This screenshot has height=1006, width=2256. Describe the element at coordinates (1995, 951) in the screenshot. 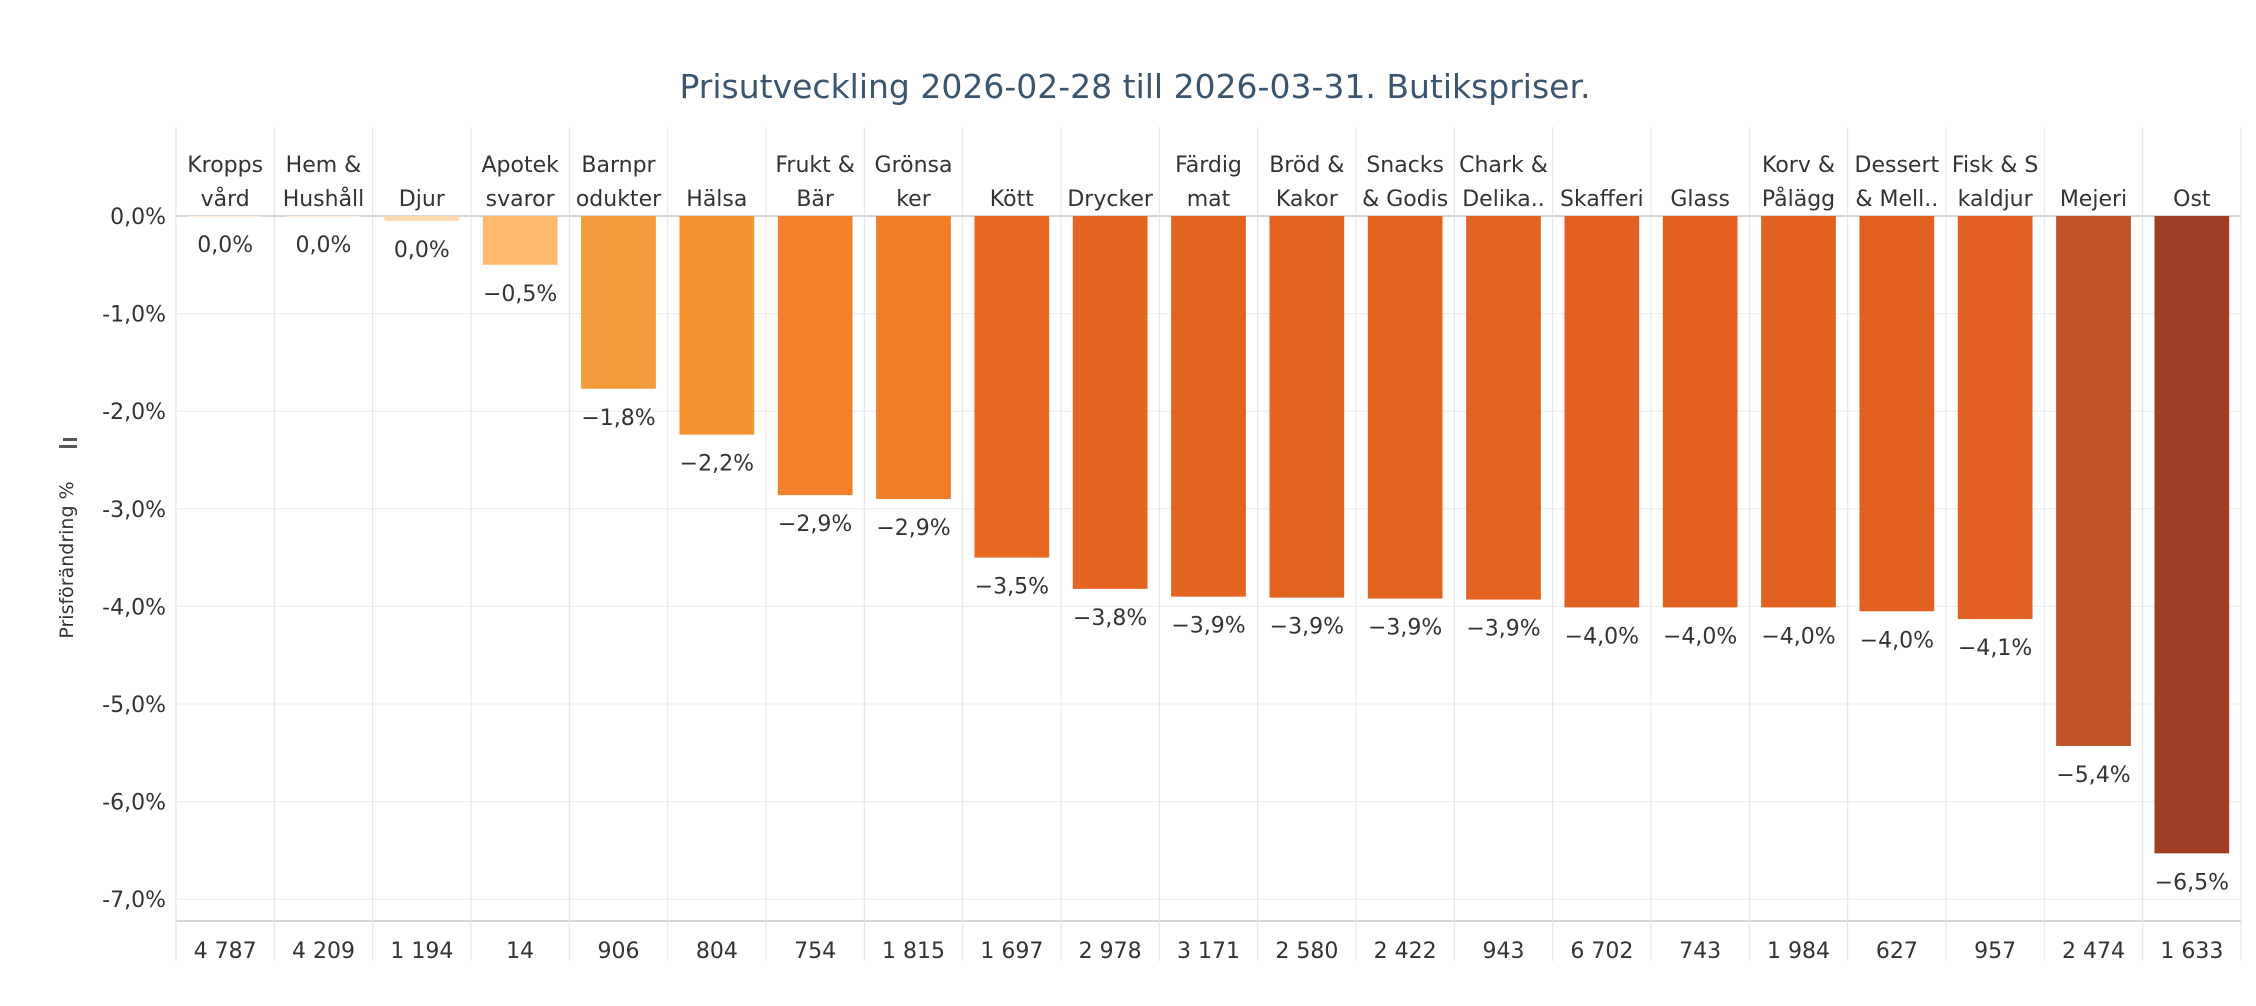

I see `product-count: 957` at that location.